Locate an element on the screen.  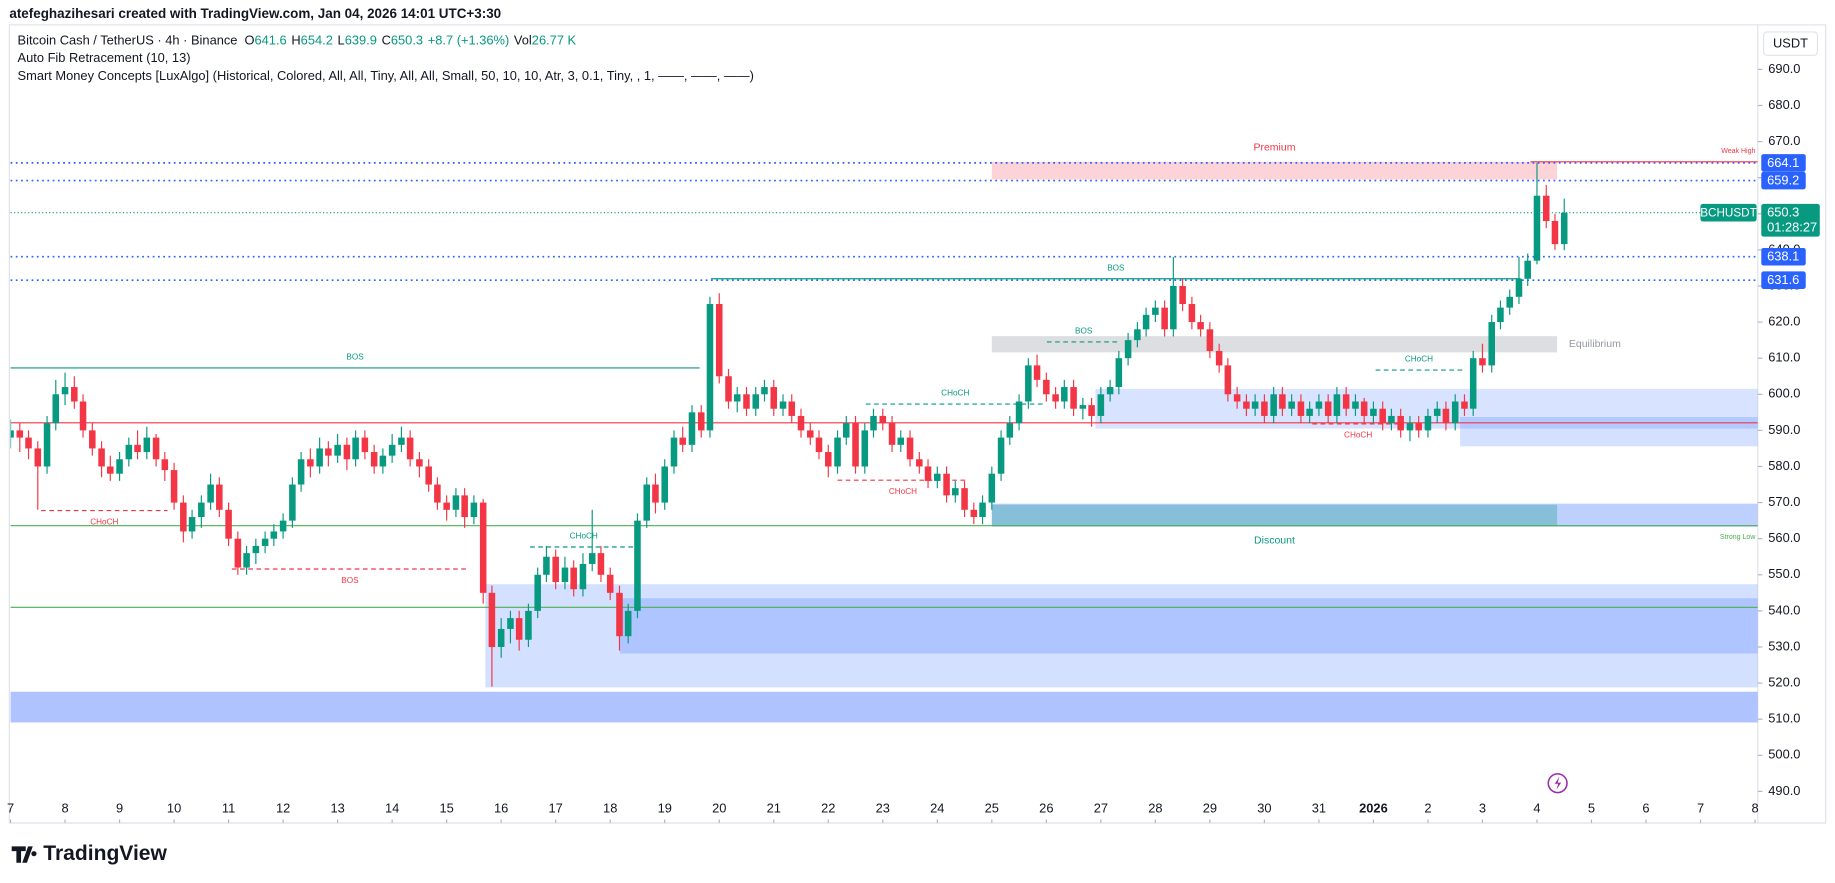
y-tick-label: 550.0 is located at coordinates (1784, 573).